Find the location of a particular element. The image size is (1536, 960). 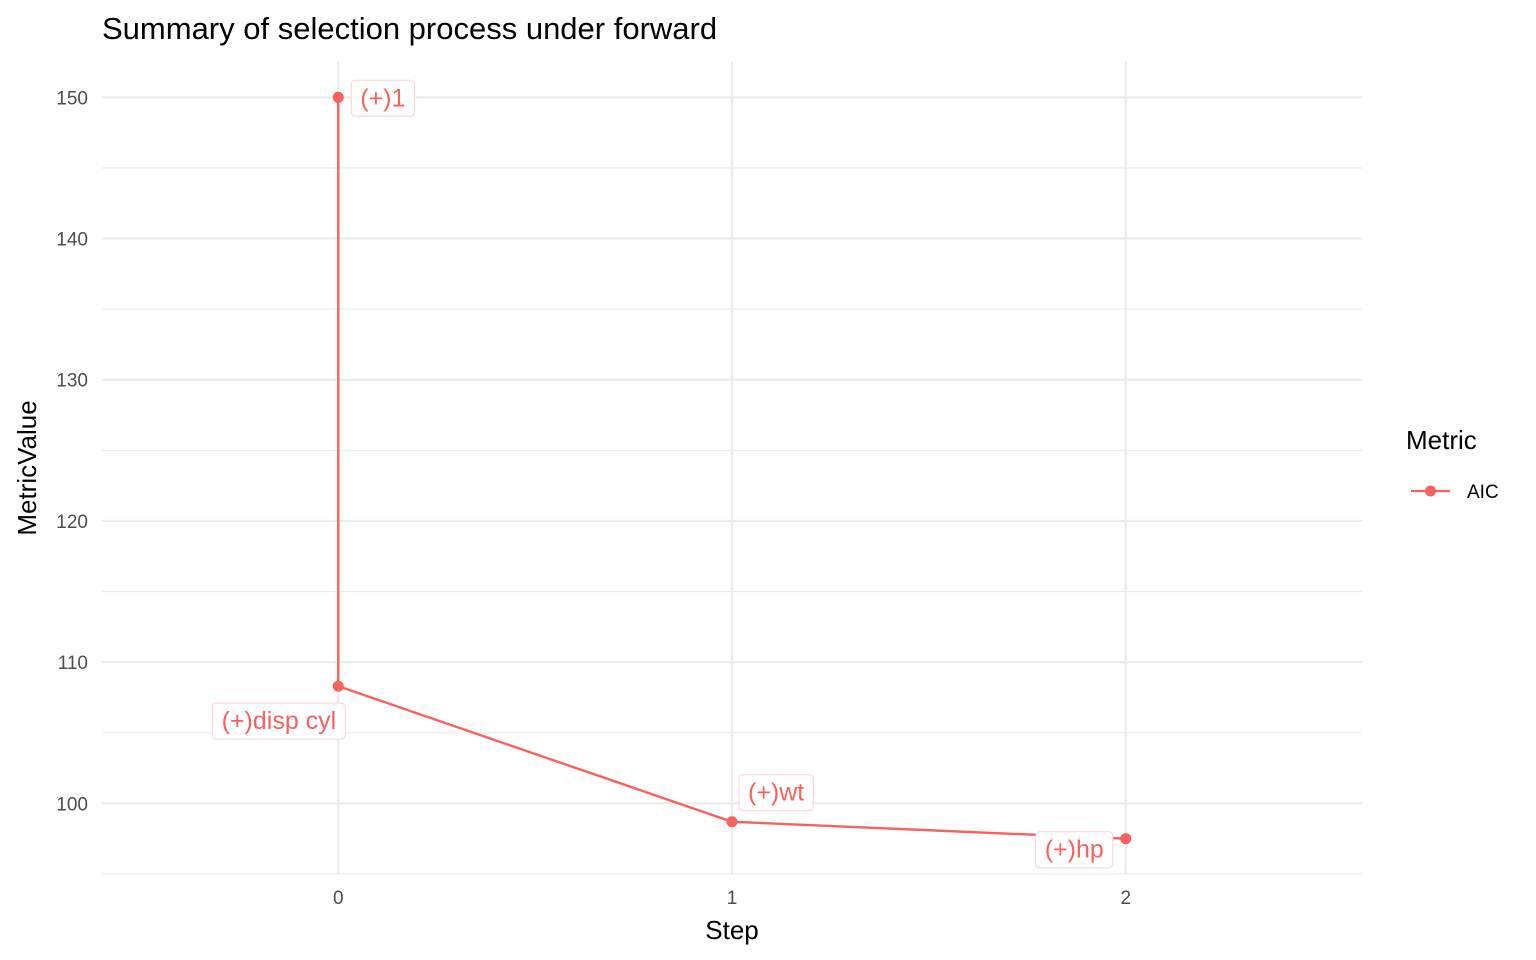

y-tick-label: 130 is located at coordinates (72, 381).